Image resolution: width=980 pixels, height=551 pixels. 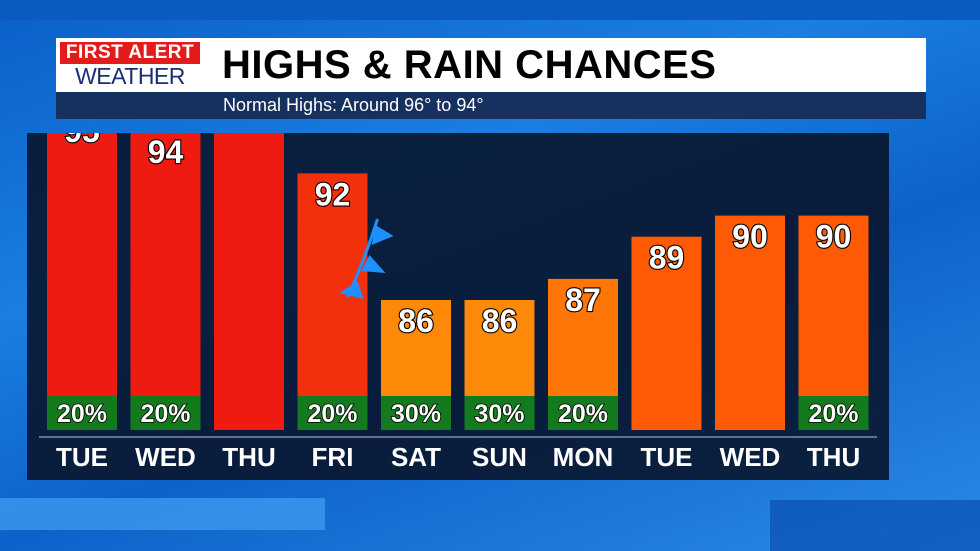 I want to click on day-label: SAT, so click(x=416, y=457).